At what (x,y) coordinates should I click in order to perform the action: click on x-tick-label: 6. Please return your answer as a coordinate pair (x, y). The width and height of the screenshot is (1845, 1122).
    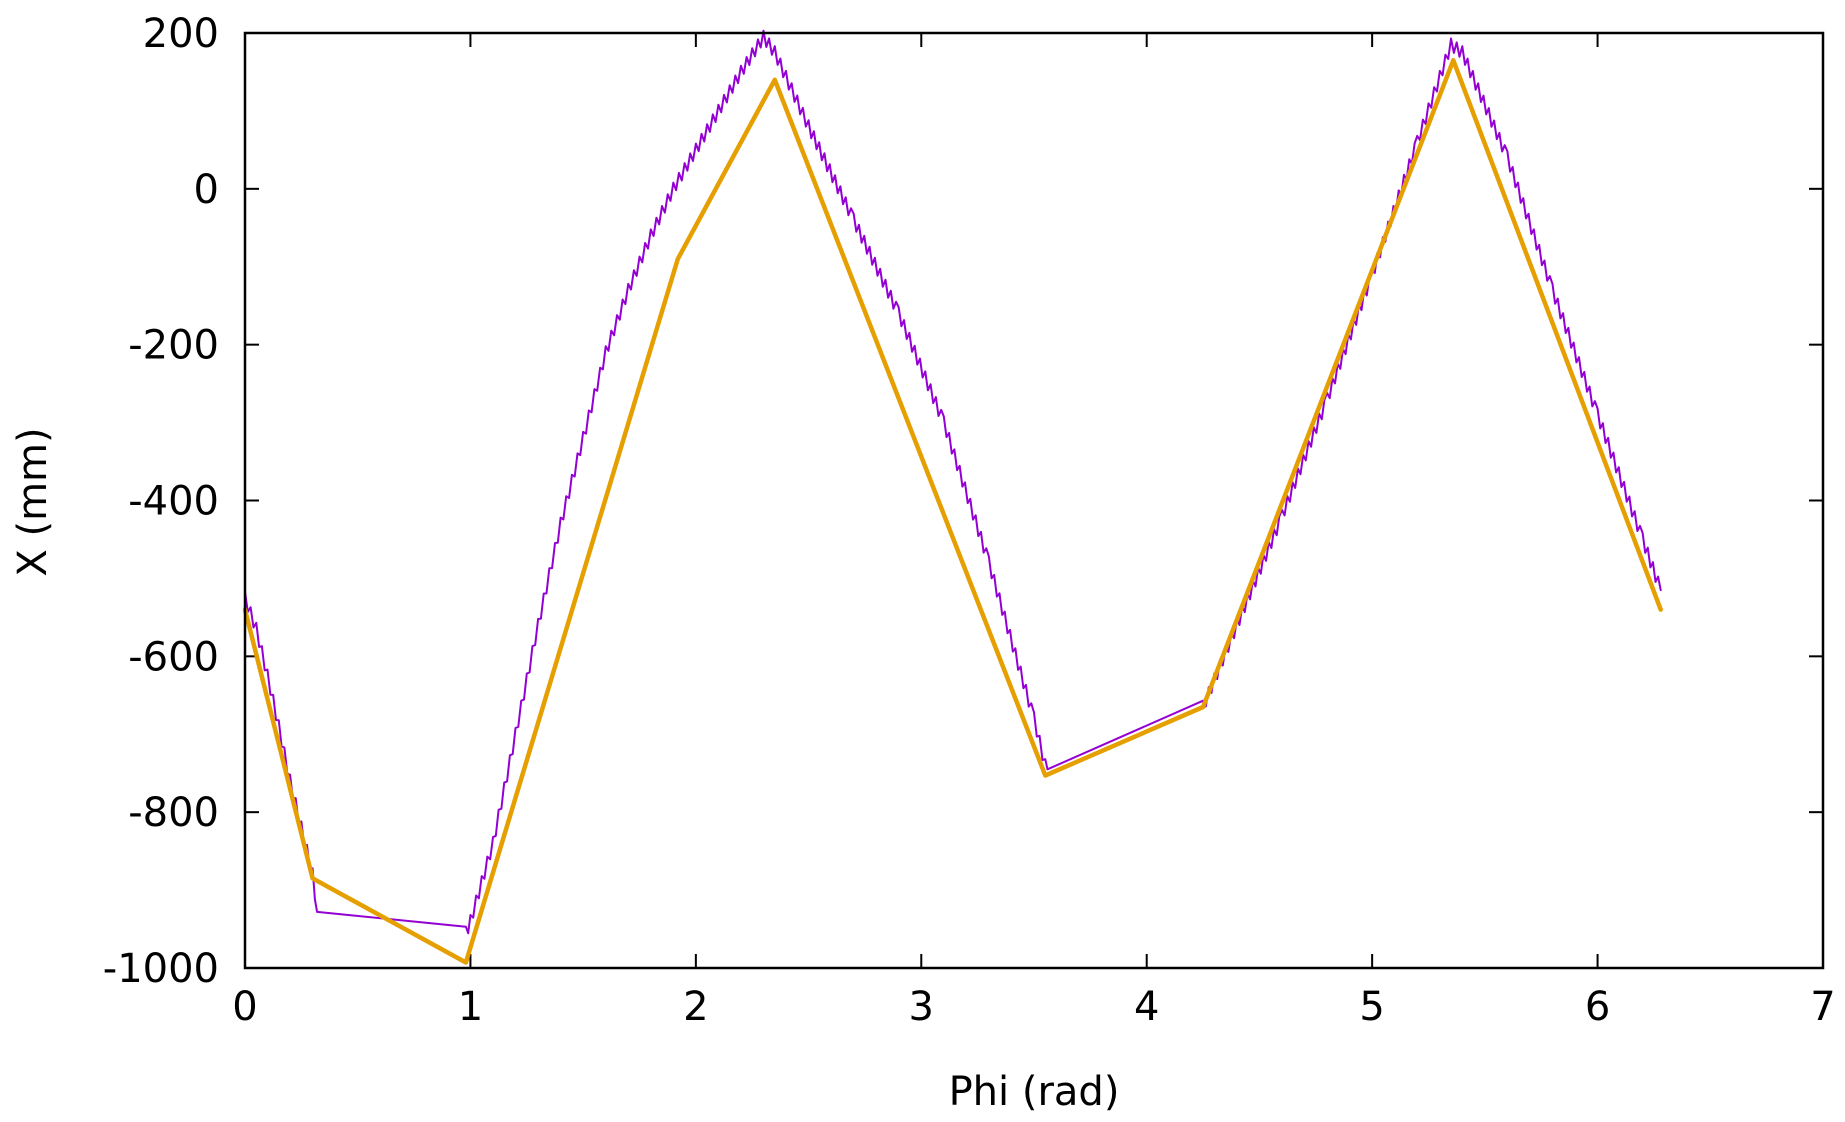
    Looking at the image, I should click on (1597, 1007).